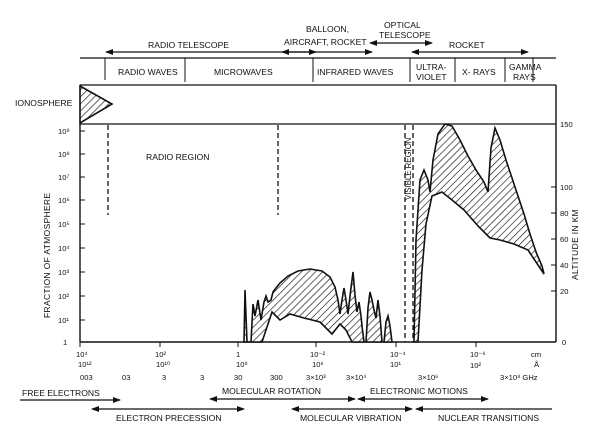 This screenshot has height=427, width=594. What do you see at coordinates (63, 296) in the screenshot?
I see `left-tick-1e2: 10²` at bounding box center [63, 296].